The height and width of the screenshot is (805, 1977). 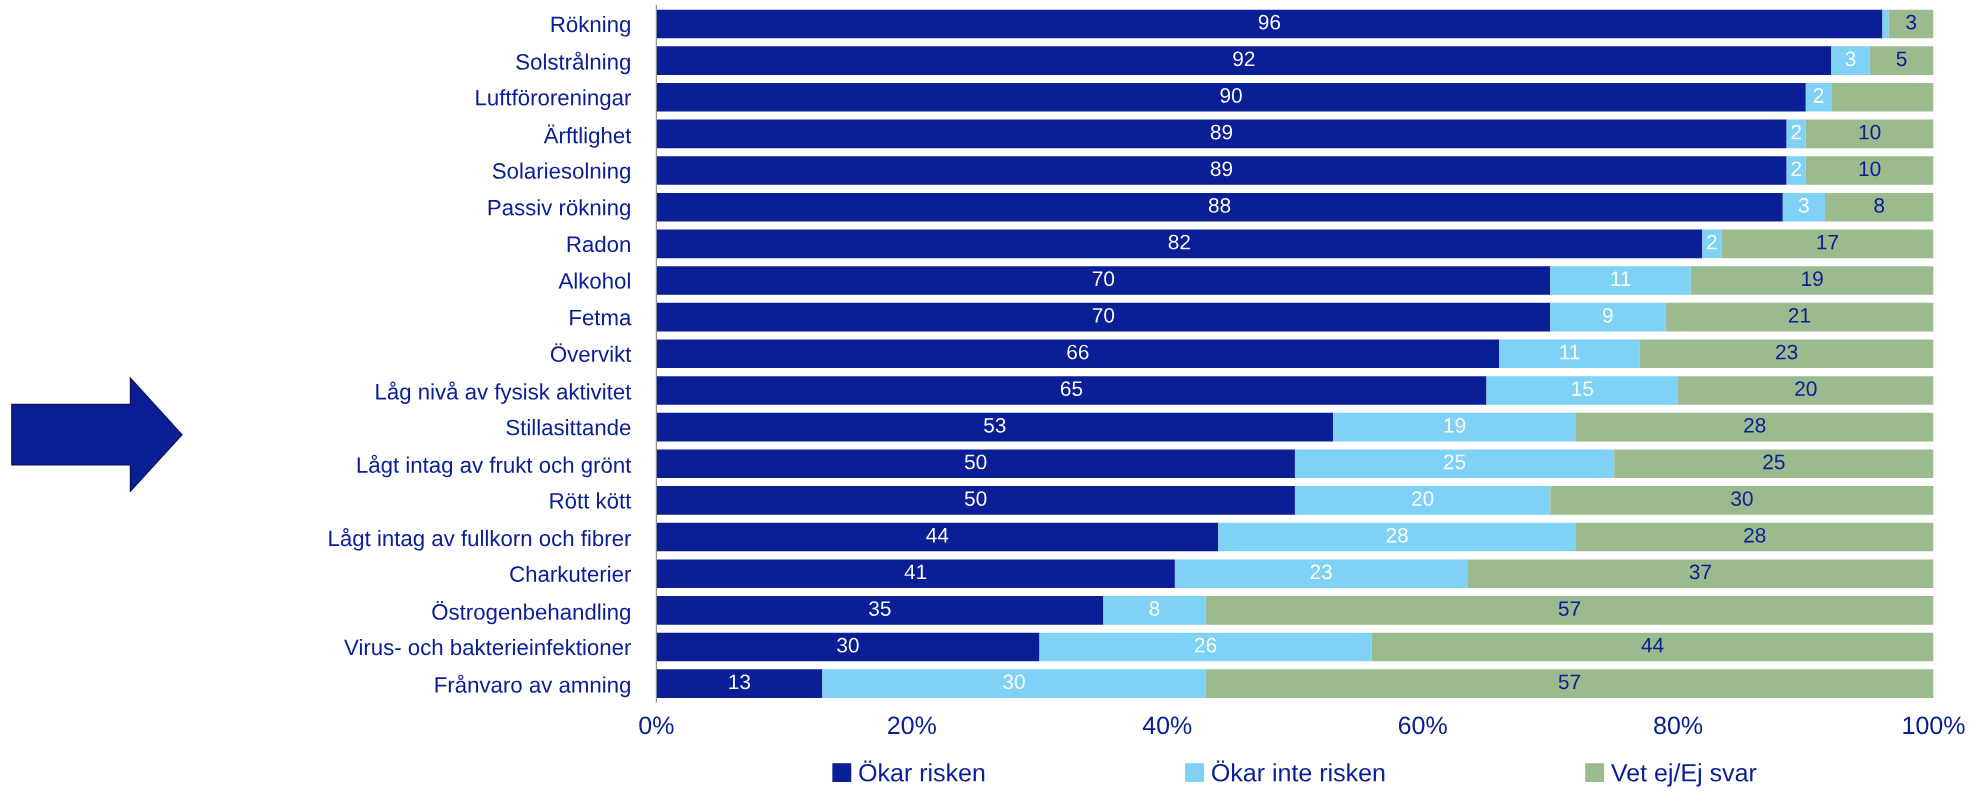 I want to click on data-label: 41, so click(x=915, y=572).